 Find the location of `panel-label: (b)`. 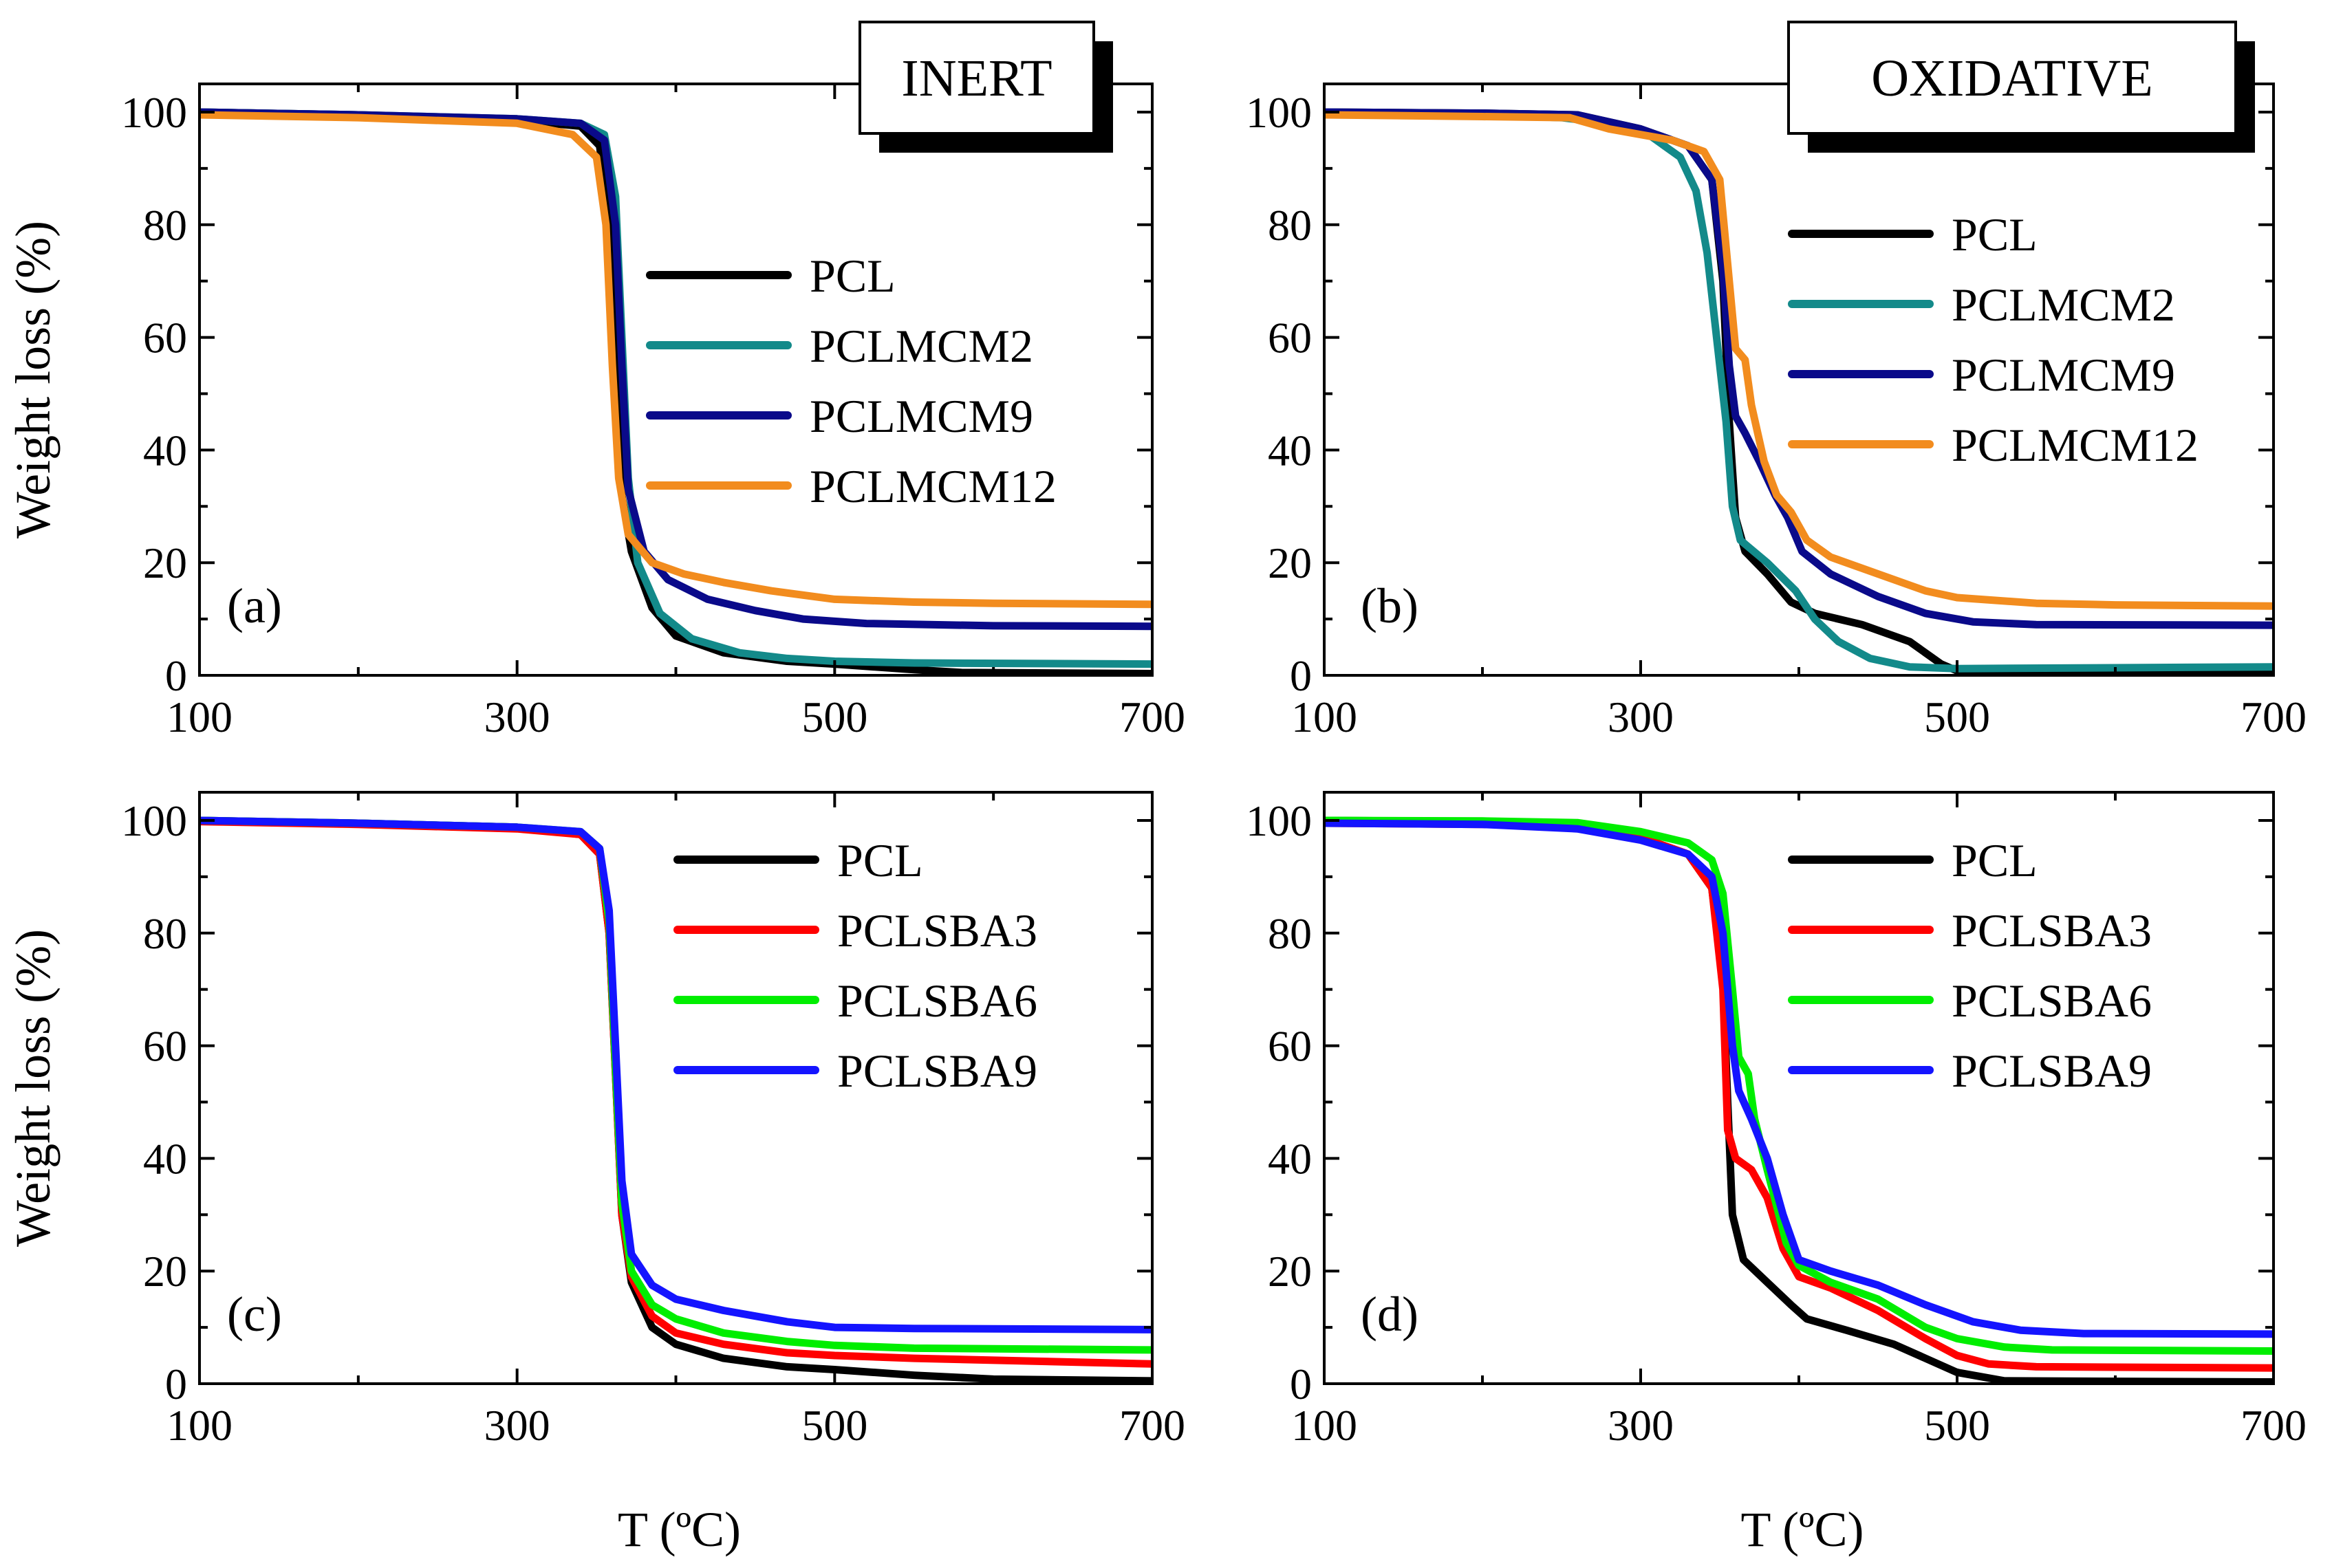

panel-label: (b) is located at coordinates (1389, 605).